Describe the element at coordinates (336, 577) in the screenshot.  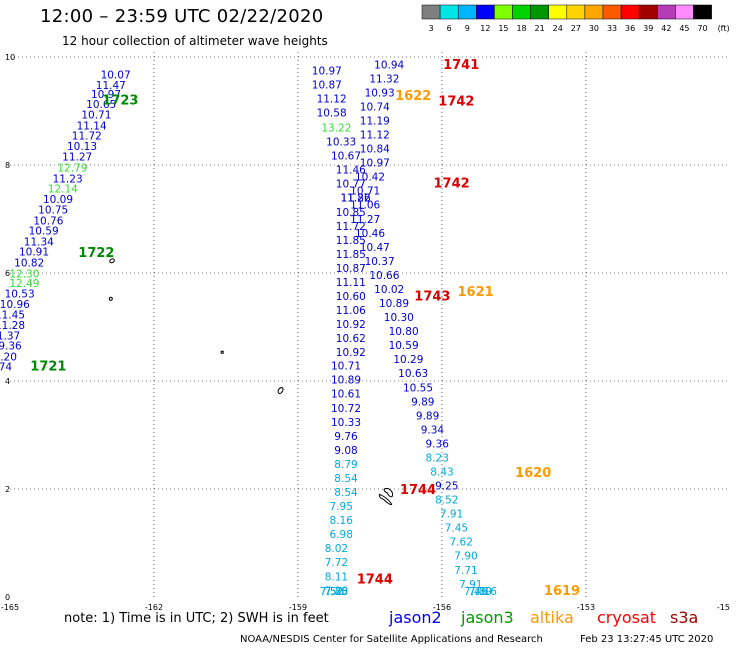
I see `swh-value-label: 8.11` at that location.